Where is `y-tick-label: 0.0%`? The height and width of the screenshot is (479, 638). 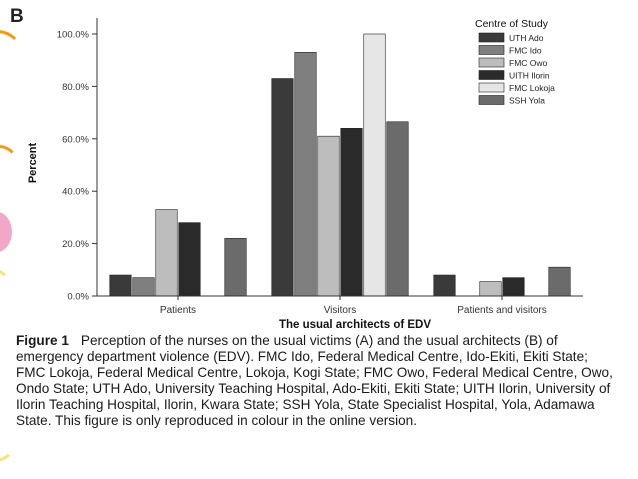
y-tick-label: 0.0% is located at coordinates (78, 297).